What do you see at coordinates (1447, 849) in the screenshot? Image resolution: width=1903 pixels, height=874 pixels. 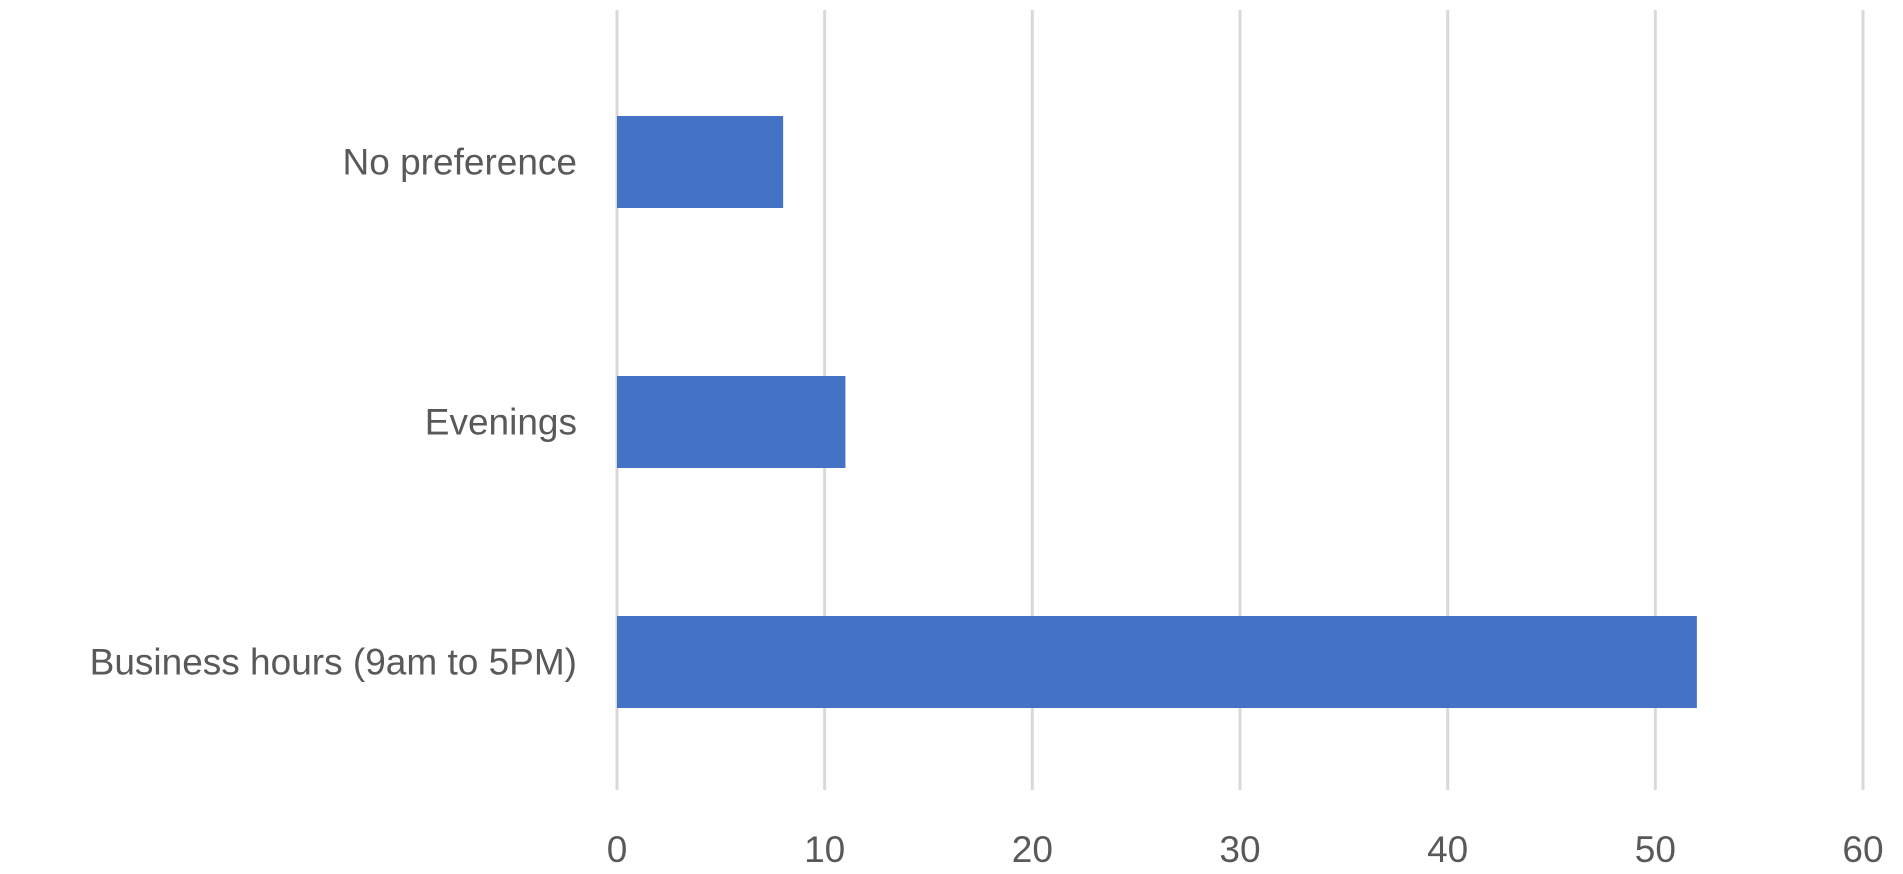 I see `x-tick-label-40: 40` at bounding box center [1447, 849].